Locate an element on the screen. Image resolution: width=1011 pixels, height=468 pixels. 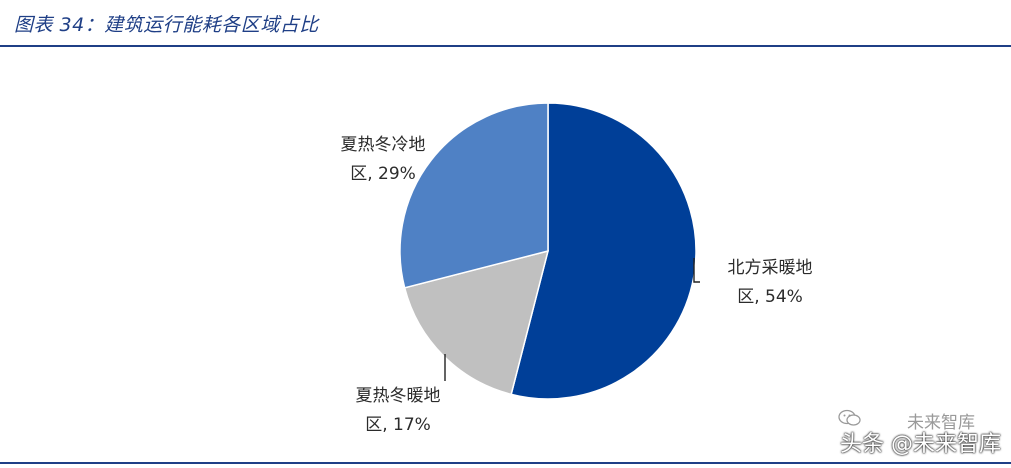
slice-label-0-line2: 区, 54% is located at coordinates (770, 297).